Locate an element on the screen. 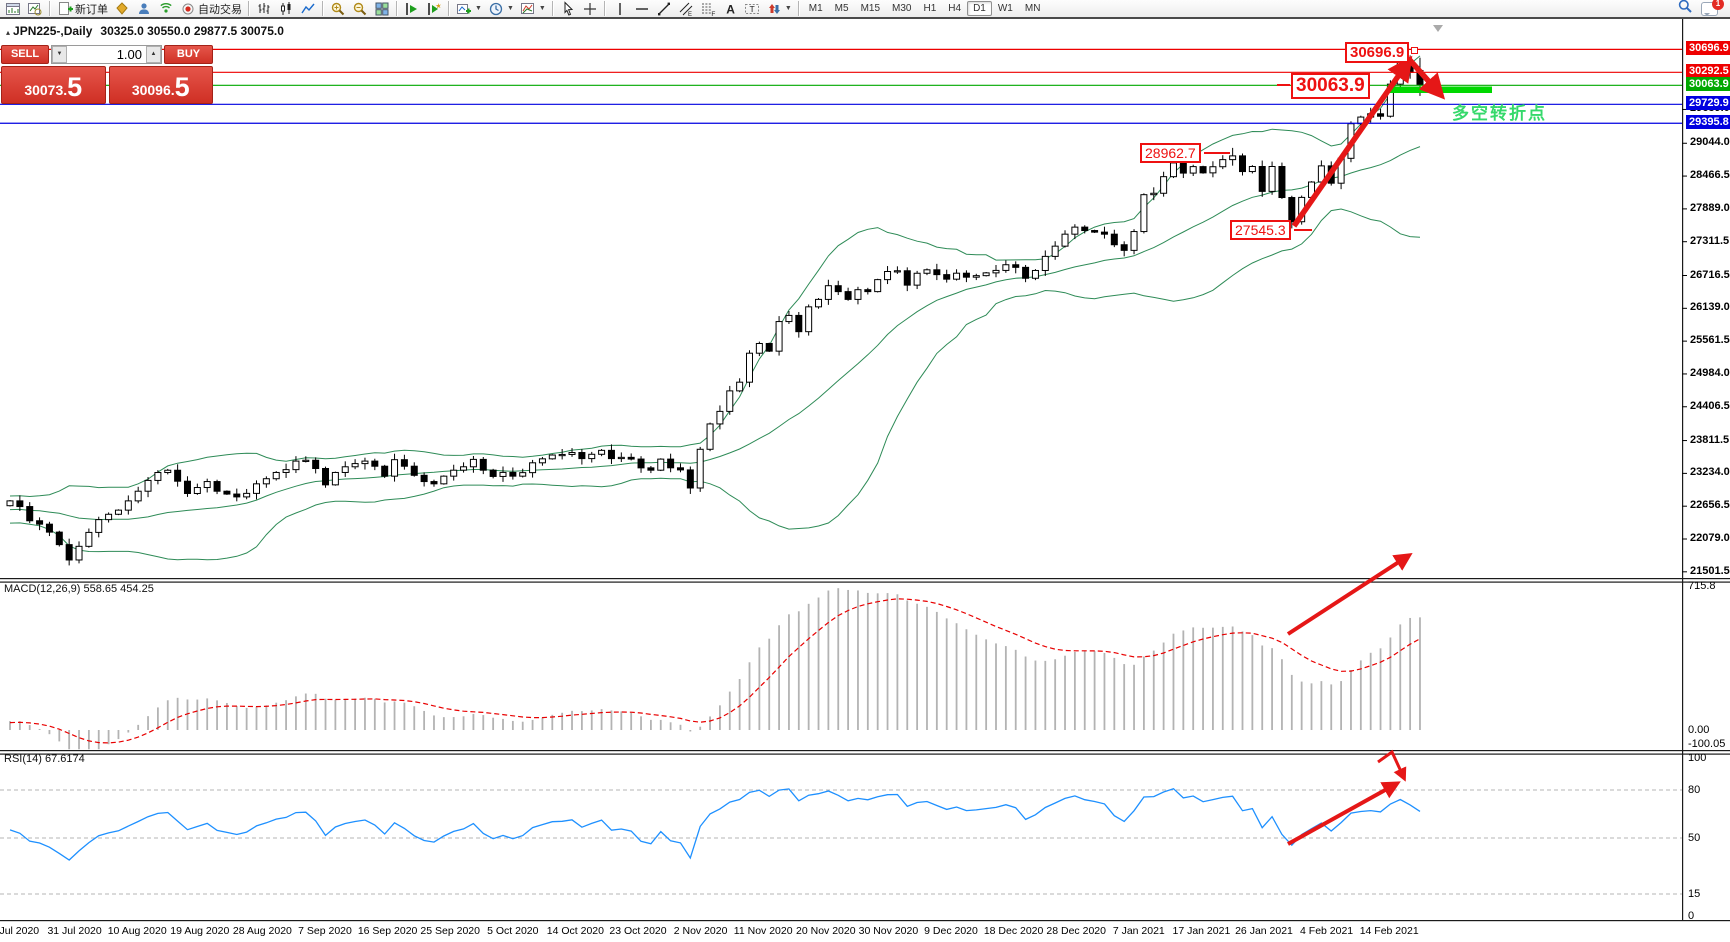  annotation-high-price-label: 30696.9 is located at coordinates (1377, 52).